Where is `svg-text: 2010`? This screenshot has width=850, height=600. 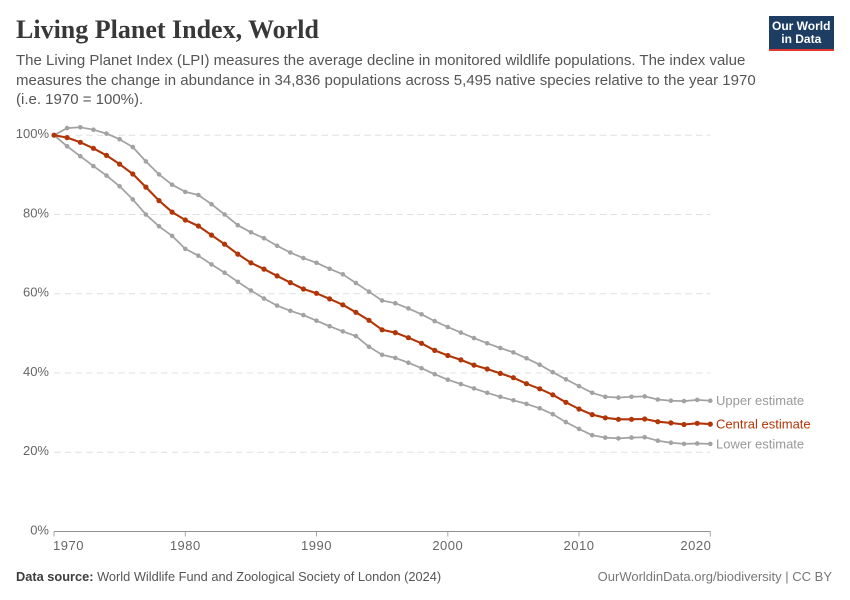 svg-text: 2010 is located at coordinates (579, 545).